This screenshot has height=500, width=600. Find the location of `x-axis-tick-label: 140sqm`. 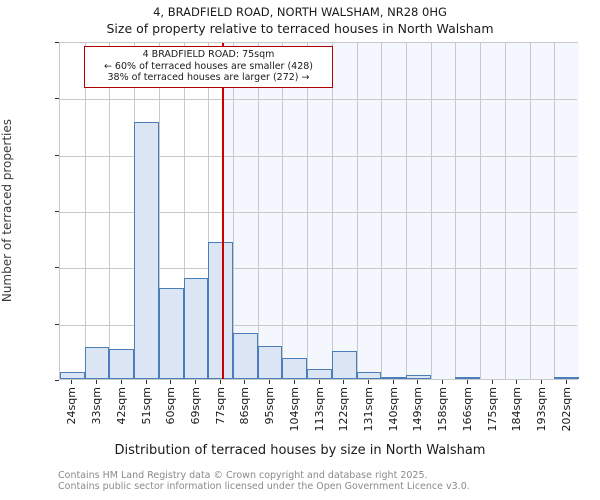

x-axis-tick-label: 140sqm is located at coordinates (393, 409).